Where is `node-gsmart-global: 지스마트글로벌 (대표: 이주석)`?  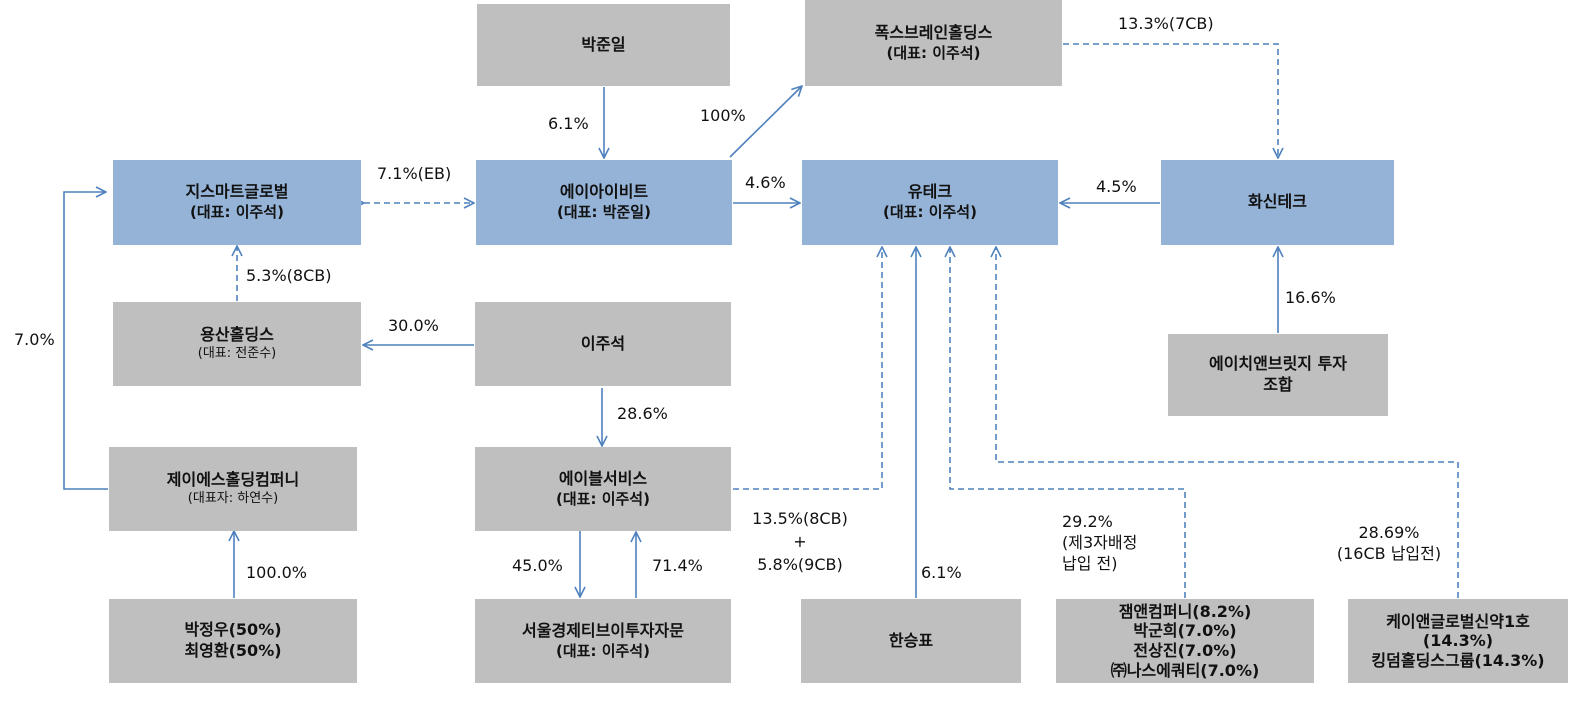 node-gsmart-global: 지스마트글로벌 (대표: 이주석) is located at coordinates (237, 202).